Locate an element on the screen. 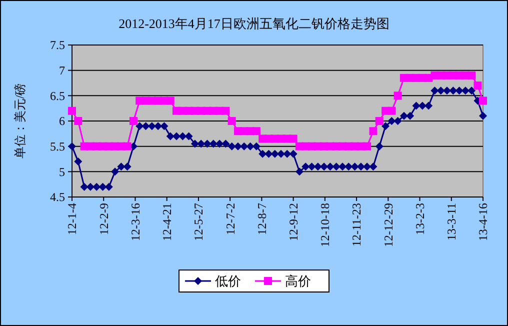 Image resolution: width=508 pixels, height=326 pixels. x-tick-label: 12-7-2 is located at coordinates (230, 219).